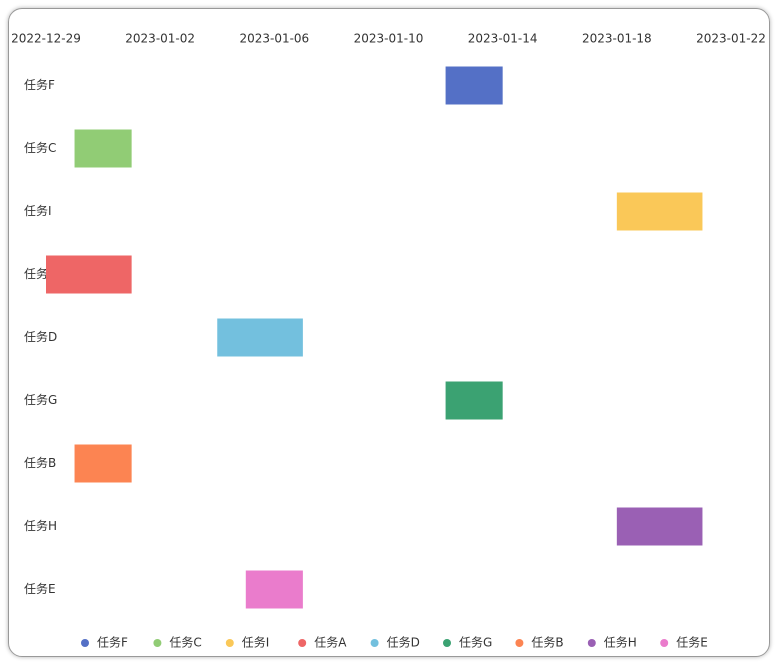  What do you see at coordinates (40, 147) in the screenshot?
I see `y-tick-label: 任务C` at bounding box center [40, 147].